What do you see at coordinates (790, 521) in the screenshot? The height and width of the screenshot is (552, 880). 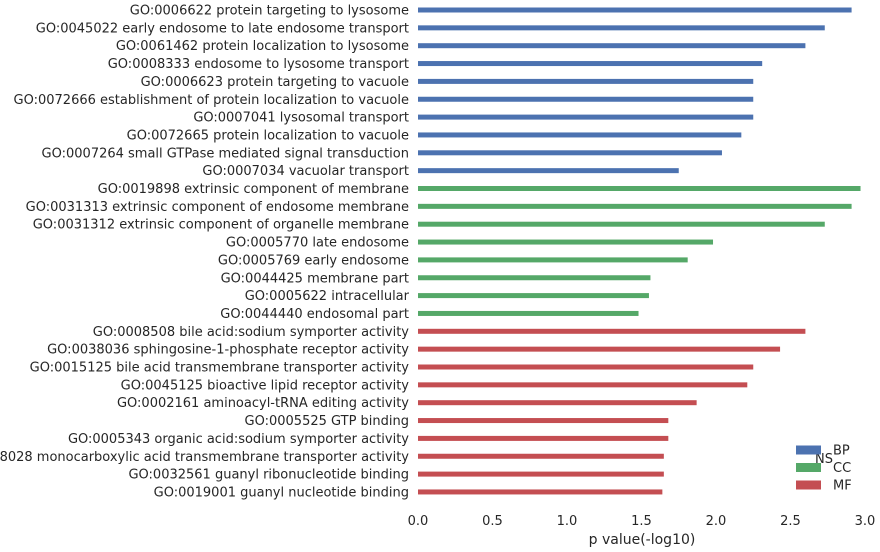 I see `x-tick-label: 2.5` at bounding box center [790, 521].